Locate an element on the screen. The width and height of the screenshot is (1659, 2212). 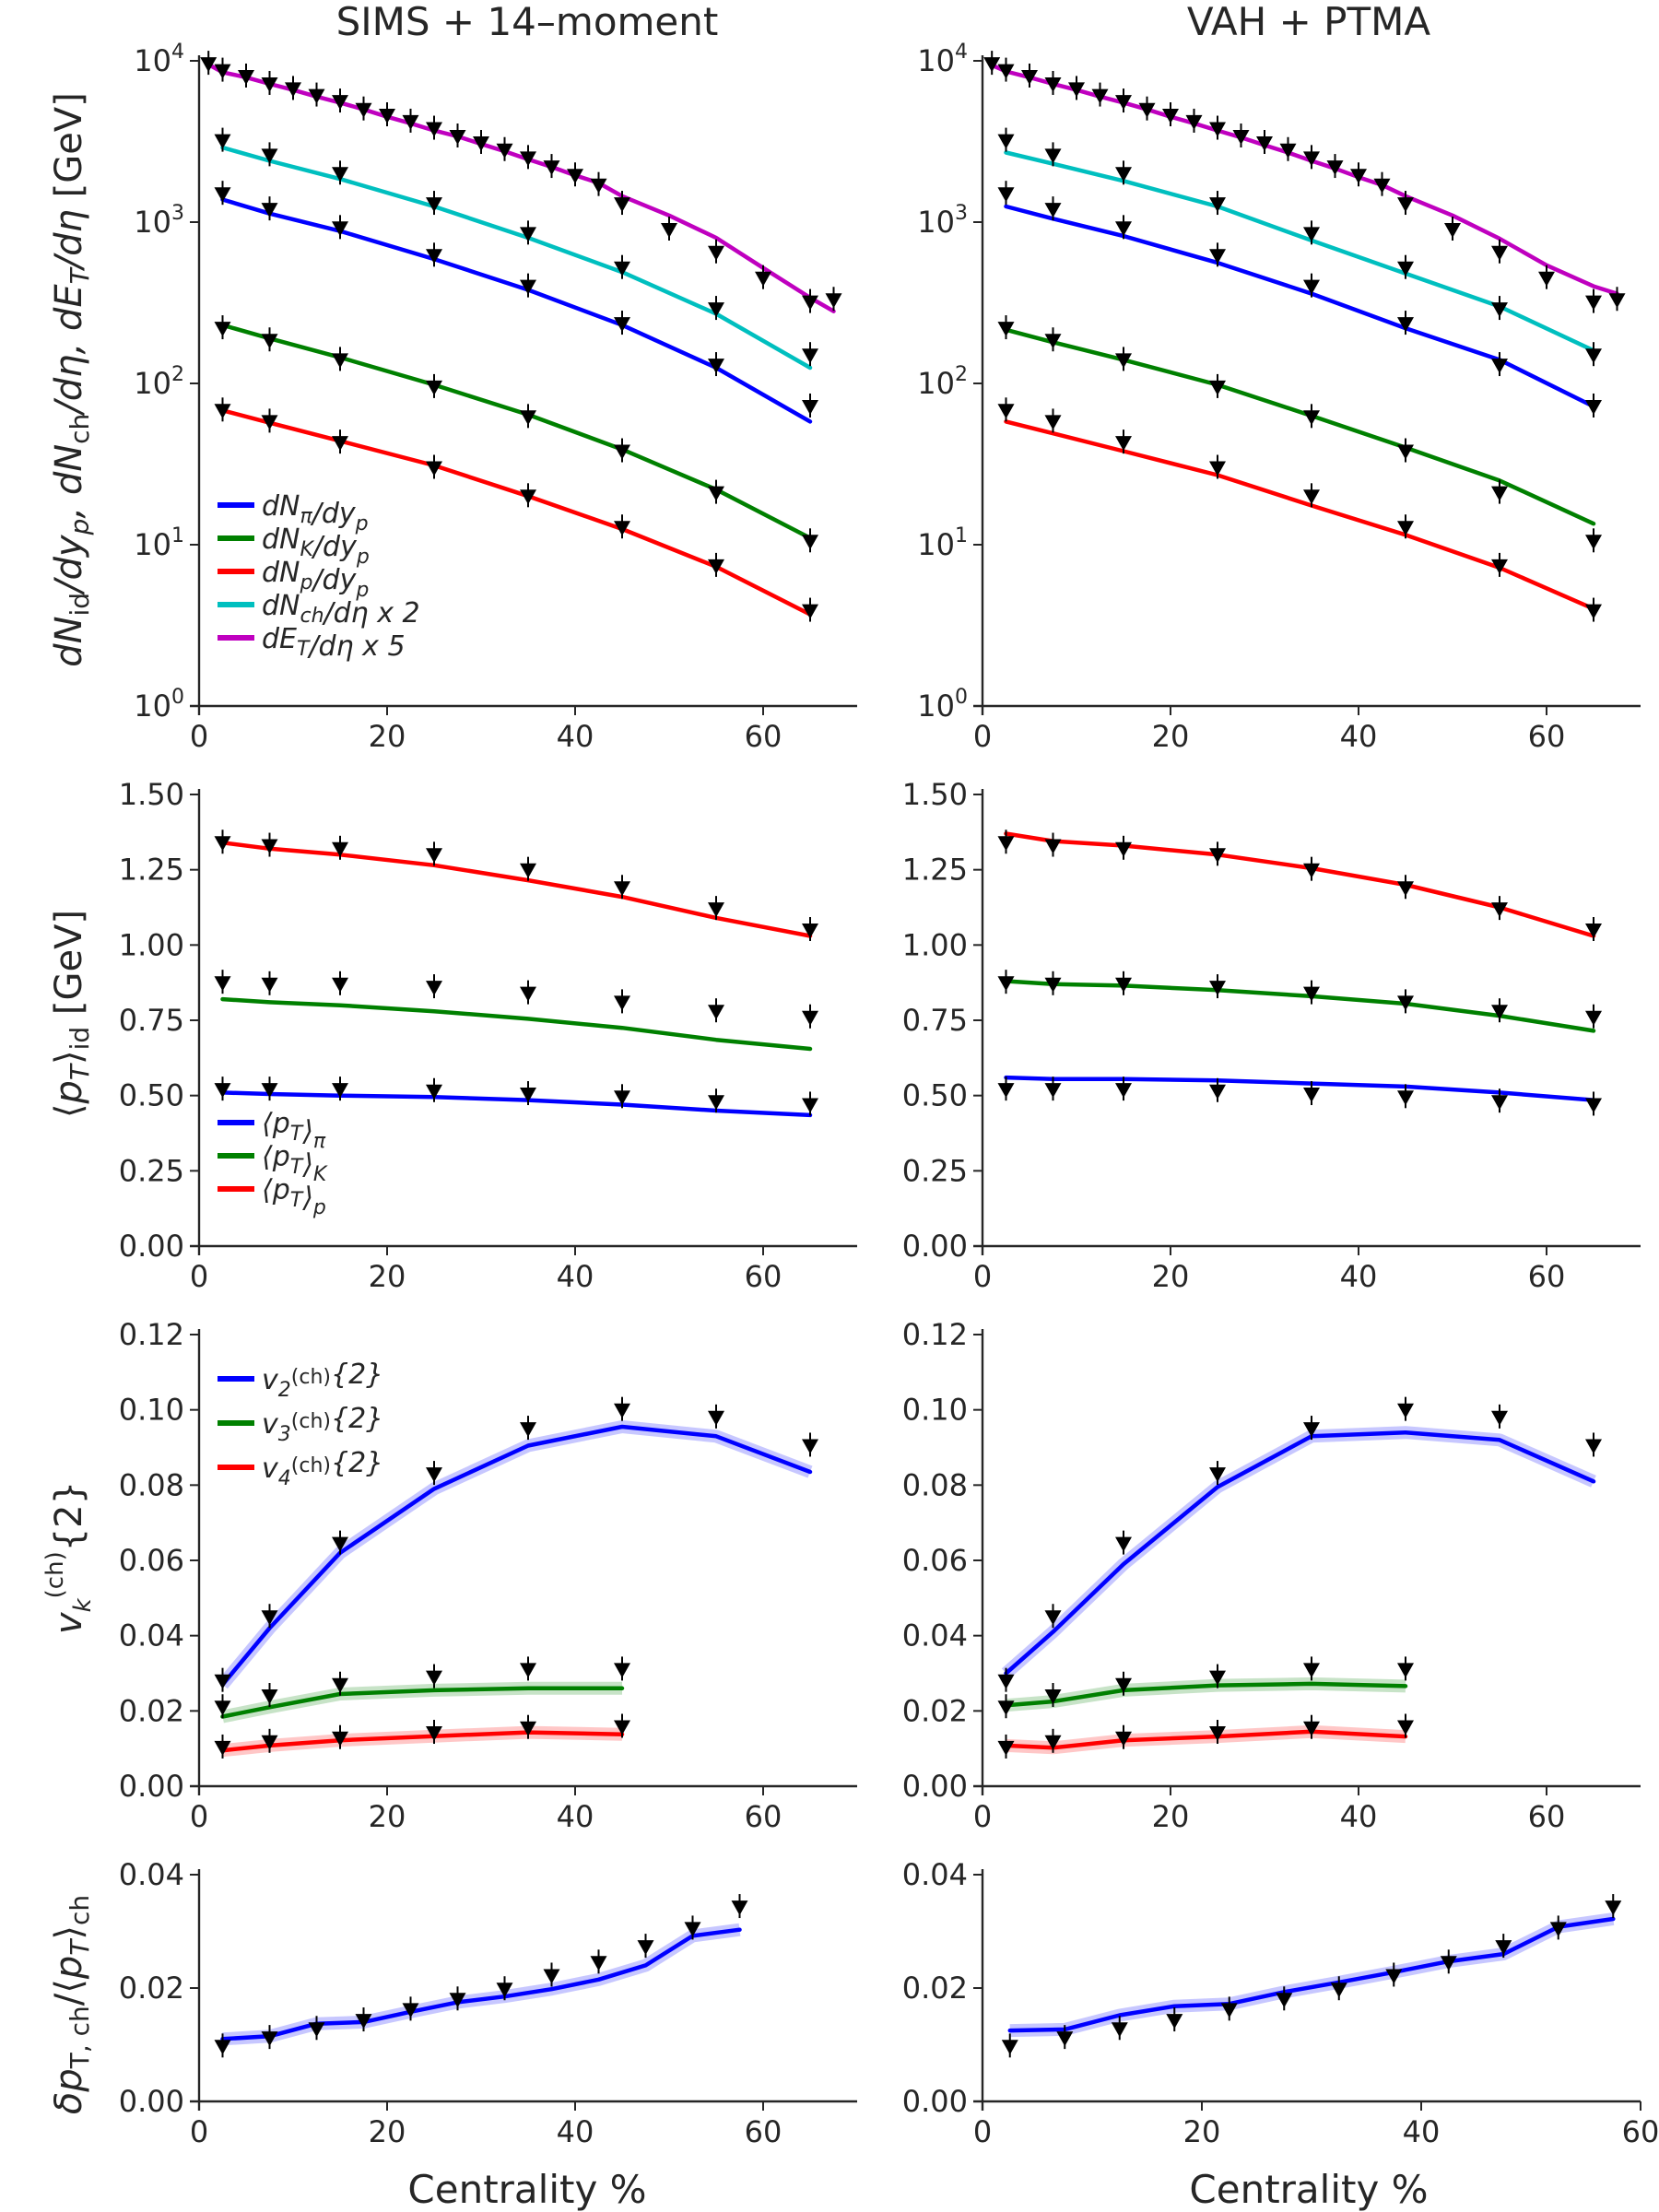
y-tick-label: 10⁰ is located at coordinates (159, 705).